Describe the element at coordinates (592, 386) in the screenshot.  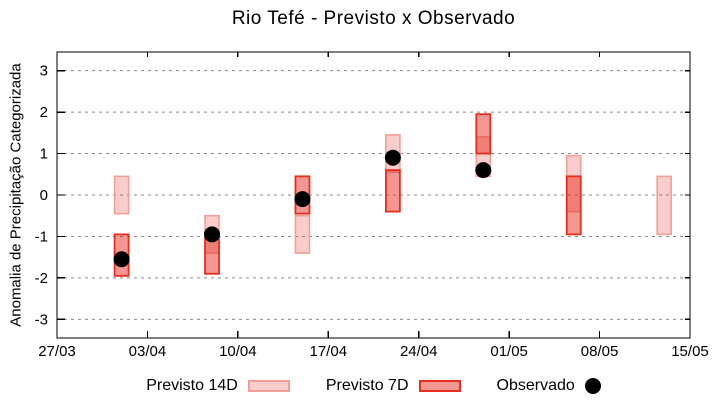
I see `legend-dot-swatch` at that location.